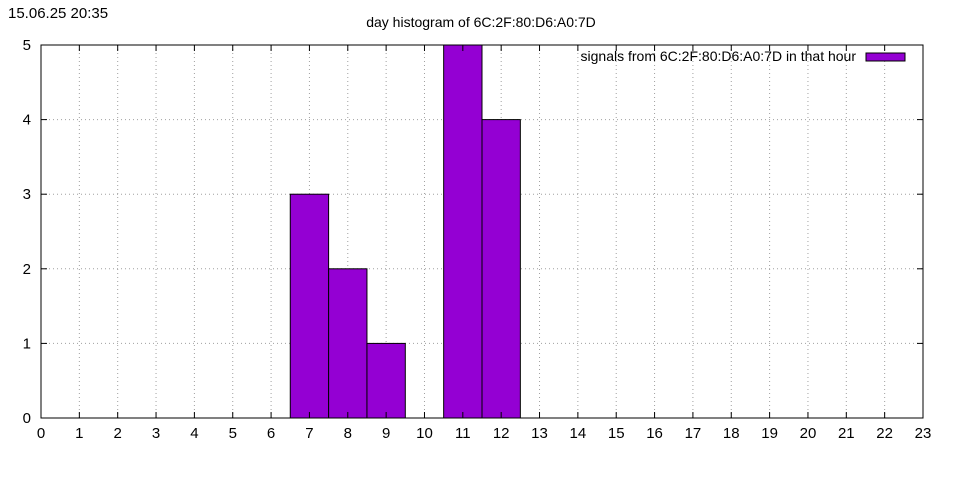 This screenshot has width=960, height=480. What do you see at coordinates (501, 433) in the screenshot?
I see `x-tick-label: 12` at bounding box center [501, 433].